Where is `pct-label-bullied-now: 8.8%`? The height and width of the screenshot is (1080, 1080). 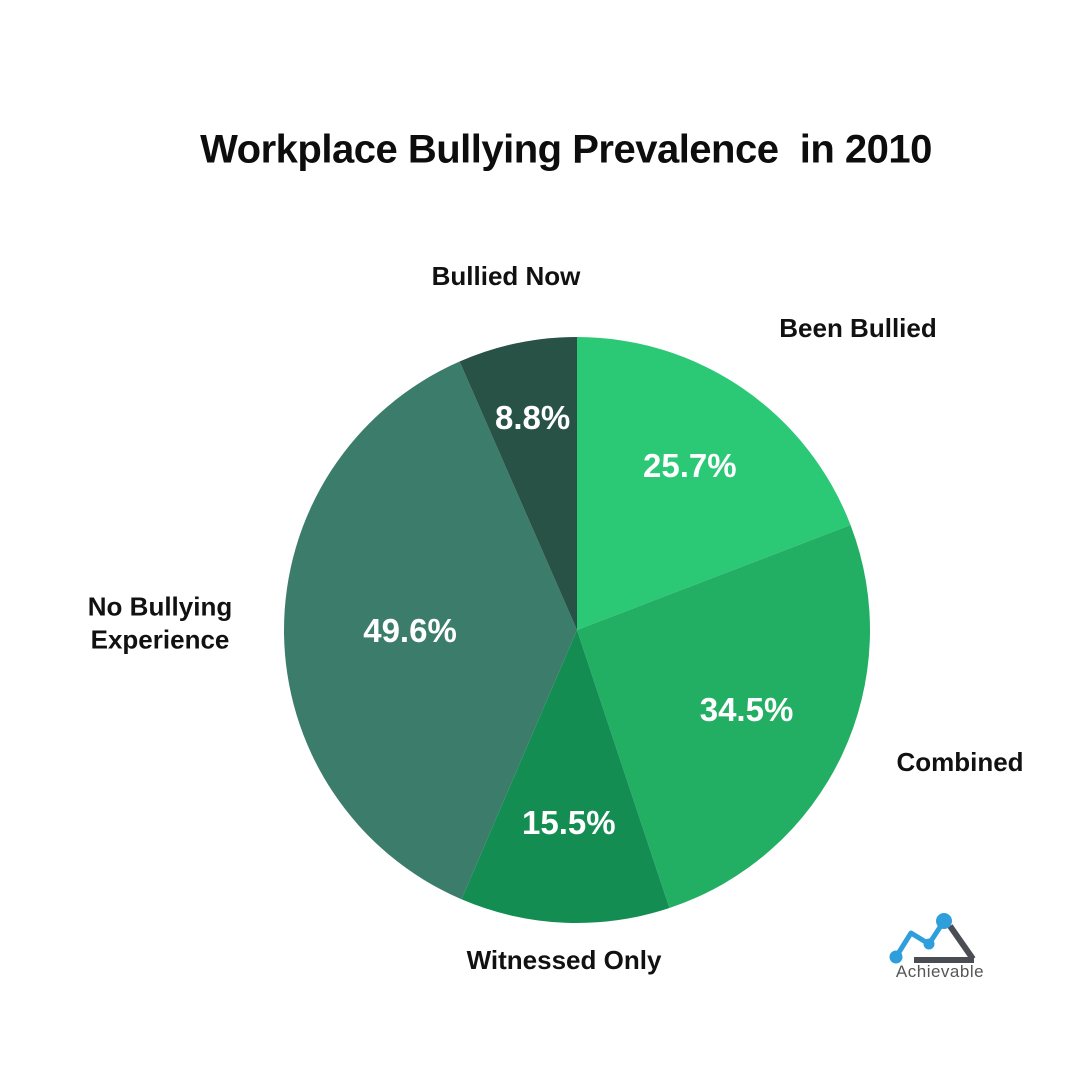 pct-label-bullied-now: 8.8% is located at coordinates (532, 417).